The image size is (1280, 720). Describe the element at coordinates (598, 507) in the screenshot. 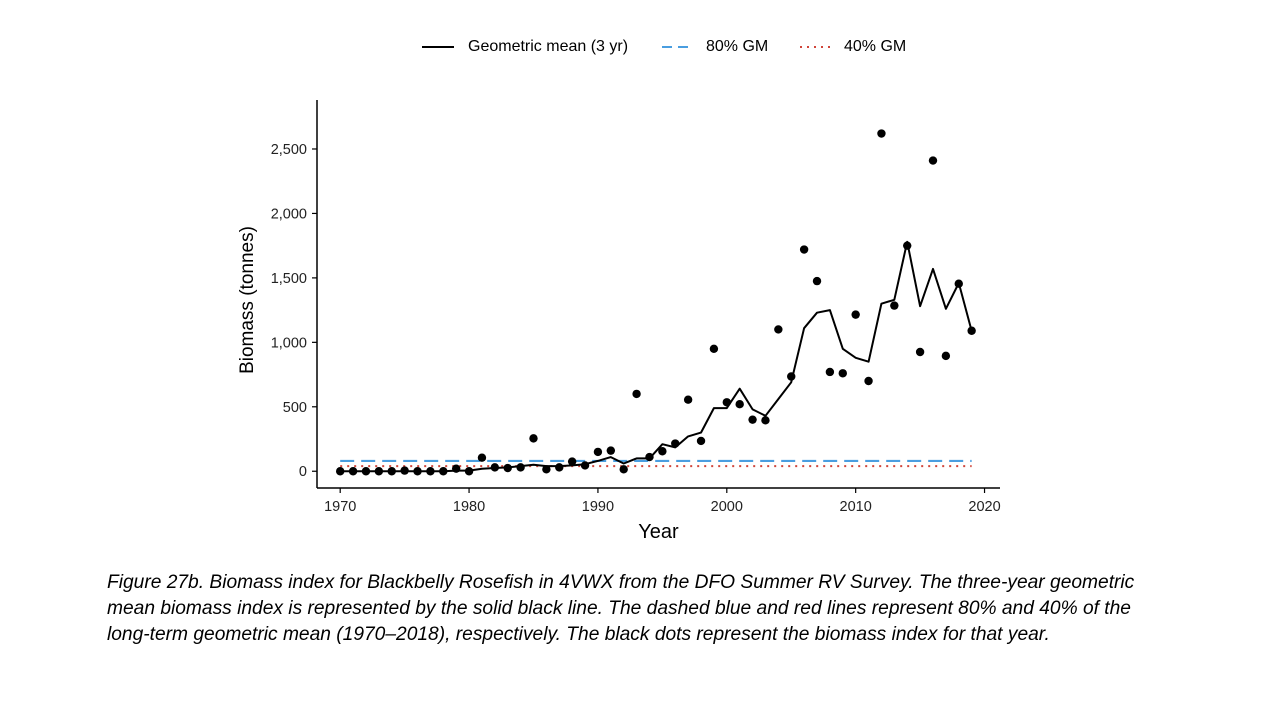

I see `x-tick-label: 1990` at that location.